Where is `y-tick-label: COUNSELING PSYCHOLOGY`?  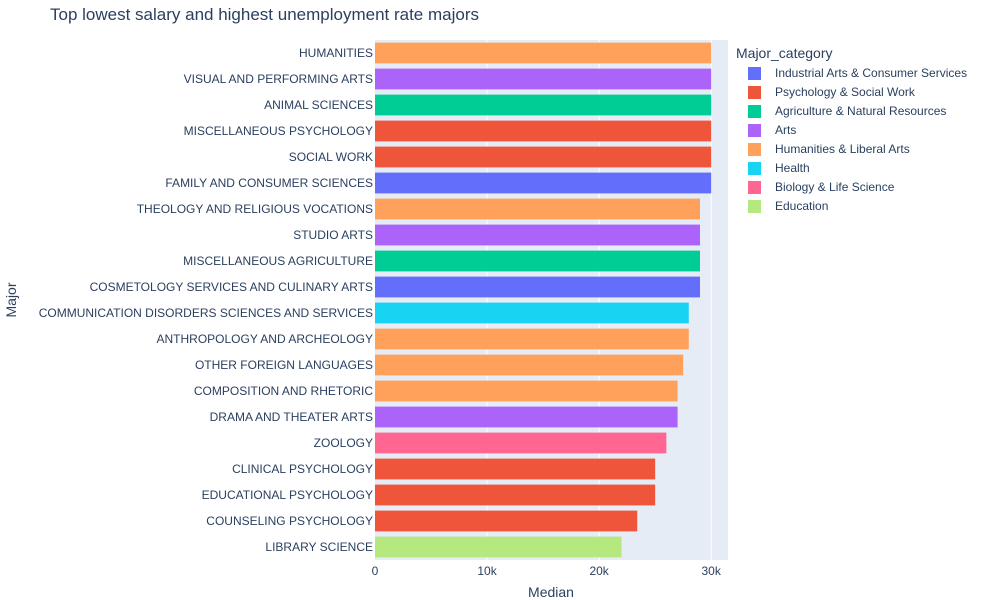 y-tick-label: COUNSELING PSYCHOLOGY is located at coordinates (289, 521).